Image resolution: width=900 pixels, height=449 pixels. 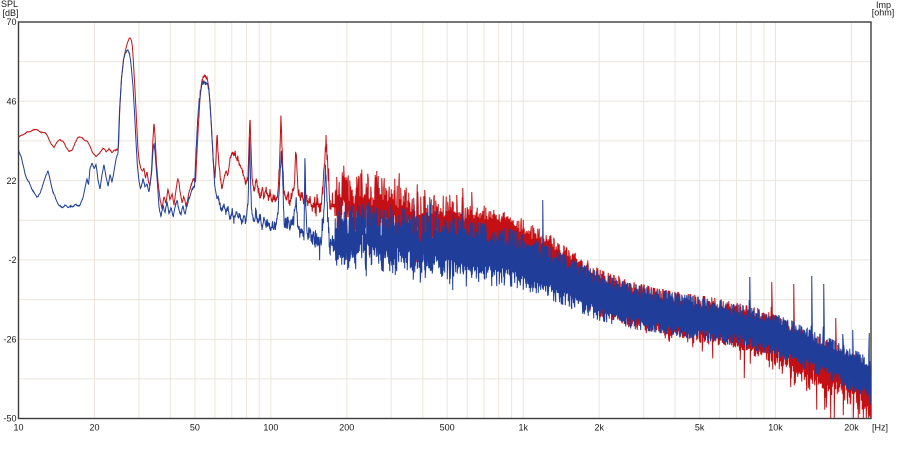 I want to click on svg-text: -50, so click(x=9, y=419).